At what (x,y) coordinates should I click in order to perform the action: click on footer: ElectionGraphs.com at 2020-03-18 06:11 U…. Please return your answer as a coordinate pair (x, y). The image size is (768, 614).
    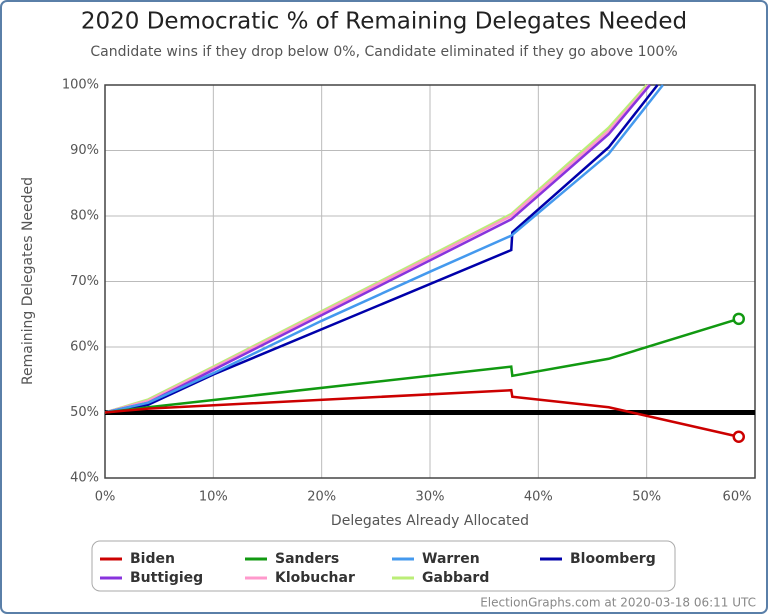
    Looking at the image, I should click on (618, 603).